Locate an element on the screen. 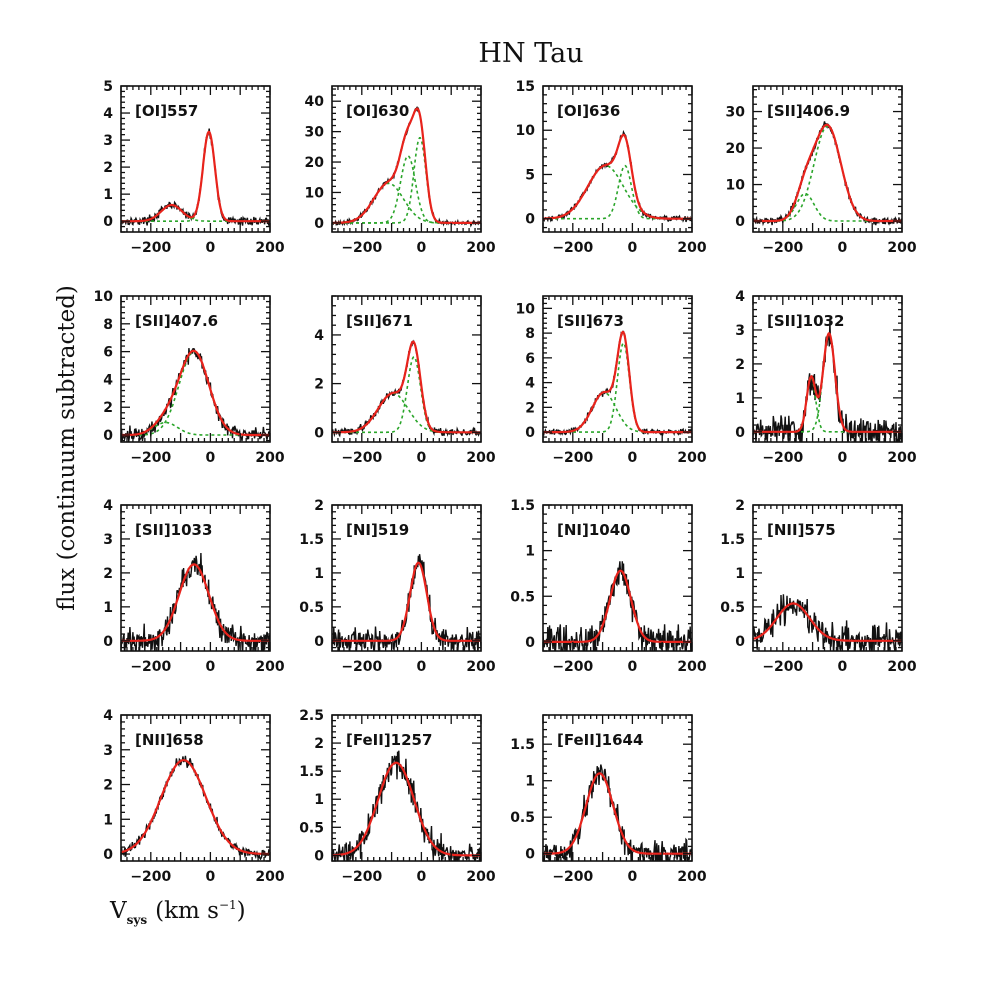 The width and height of the screenshot is (981, 981). emission-line-label: [SII]671 is located at coordinates (379, 321).